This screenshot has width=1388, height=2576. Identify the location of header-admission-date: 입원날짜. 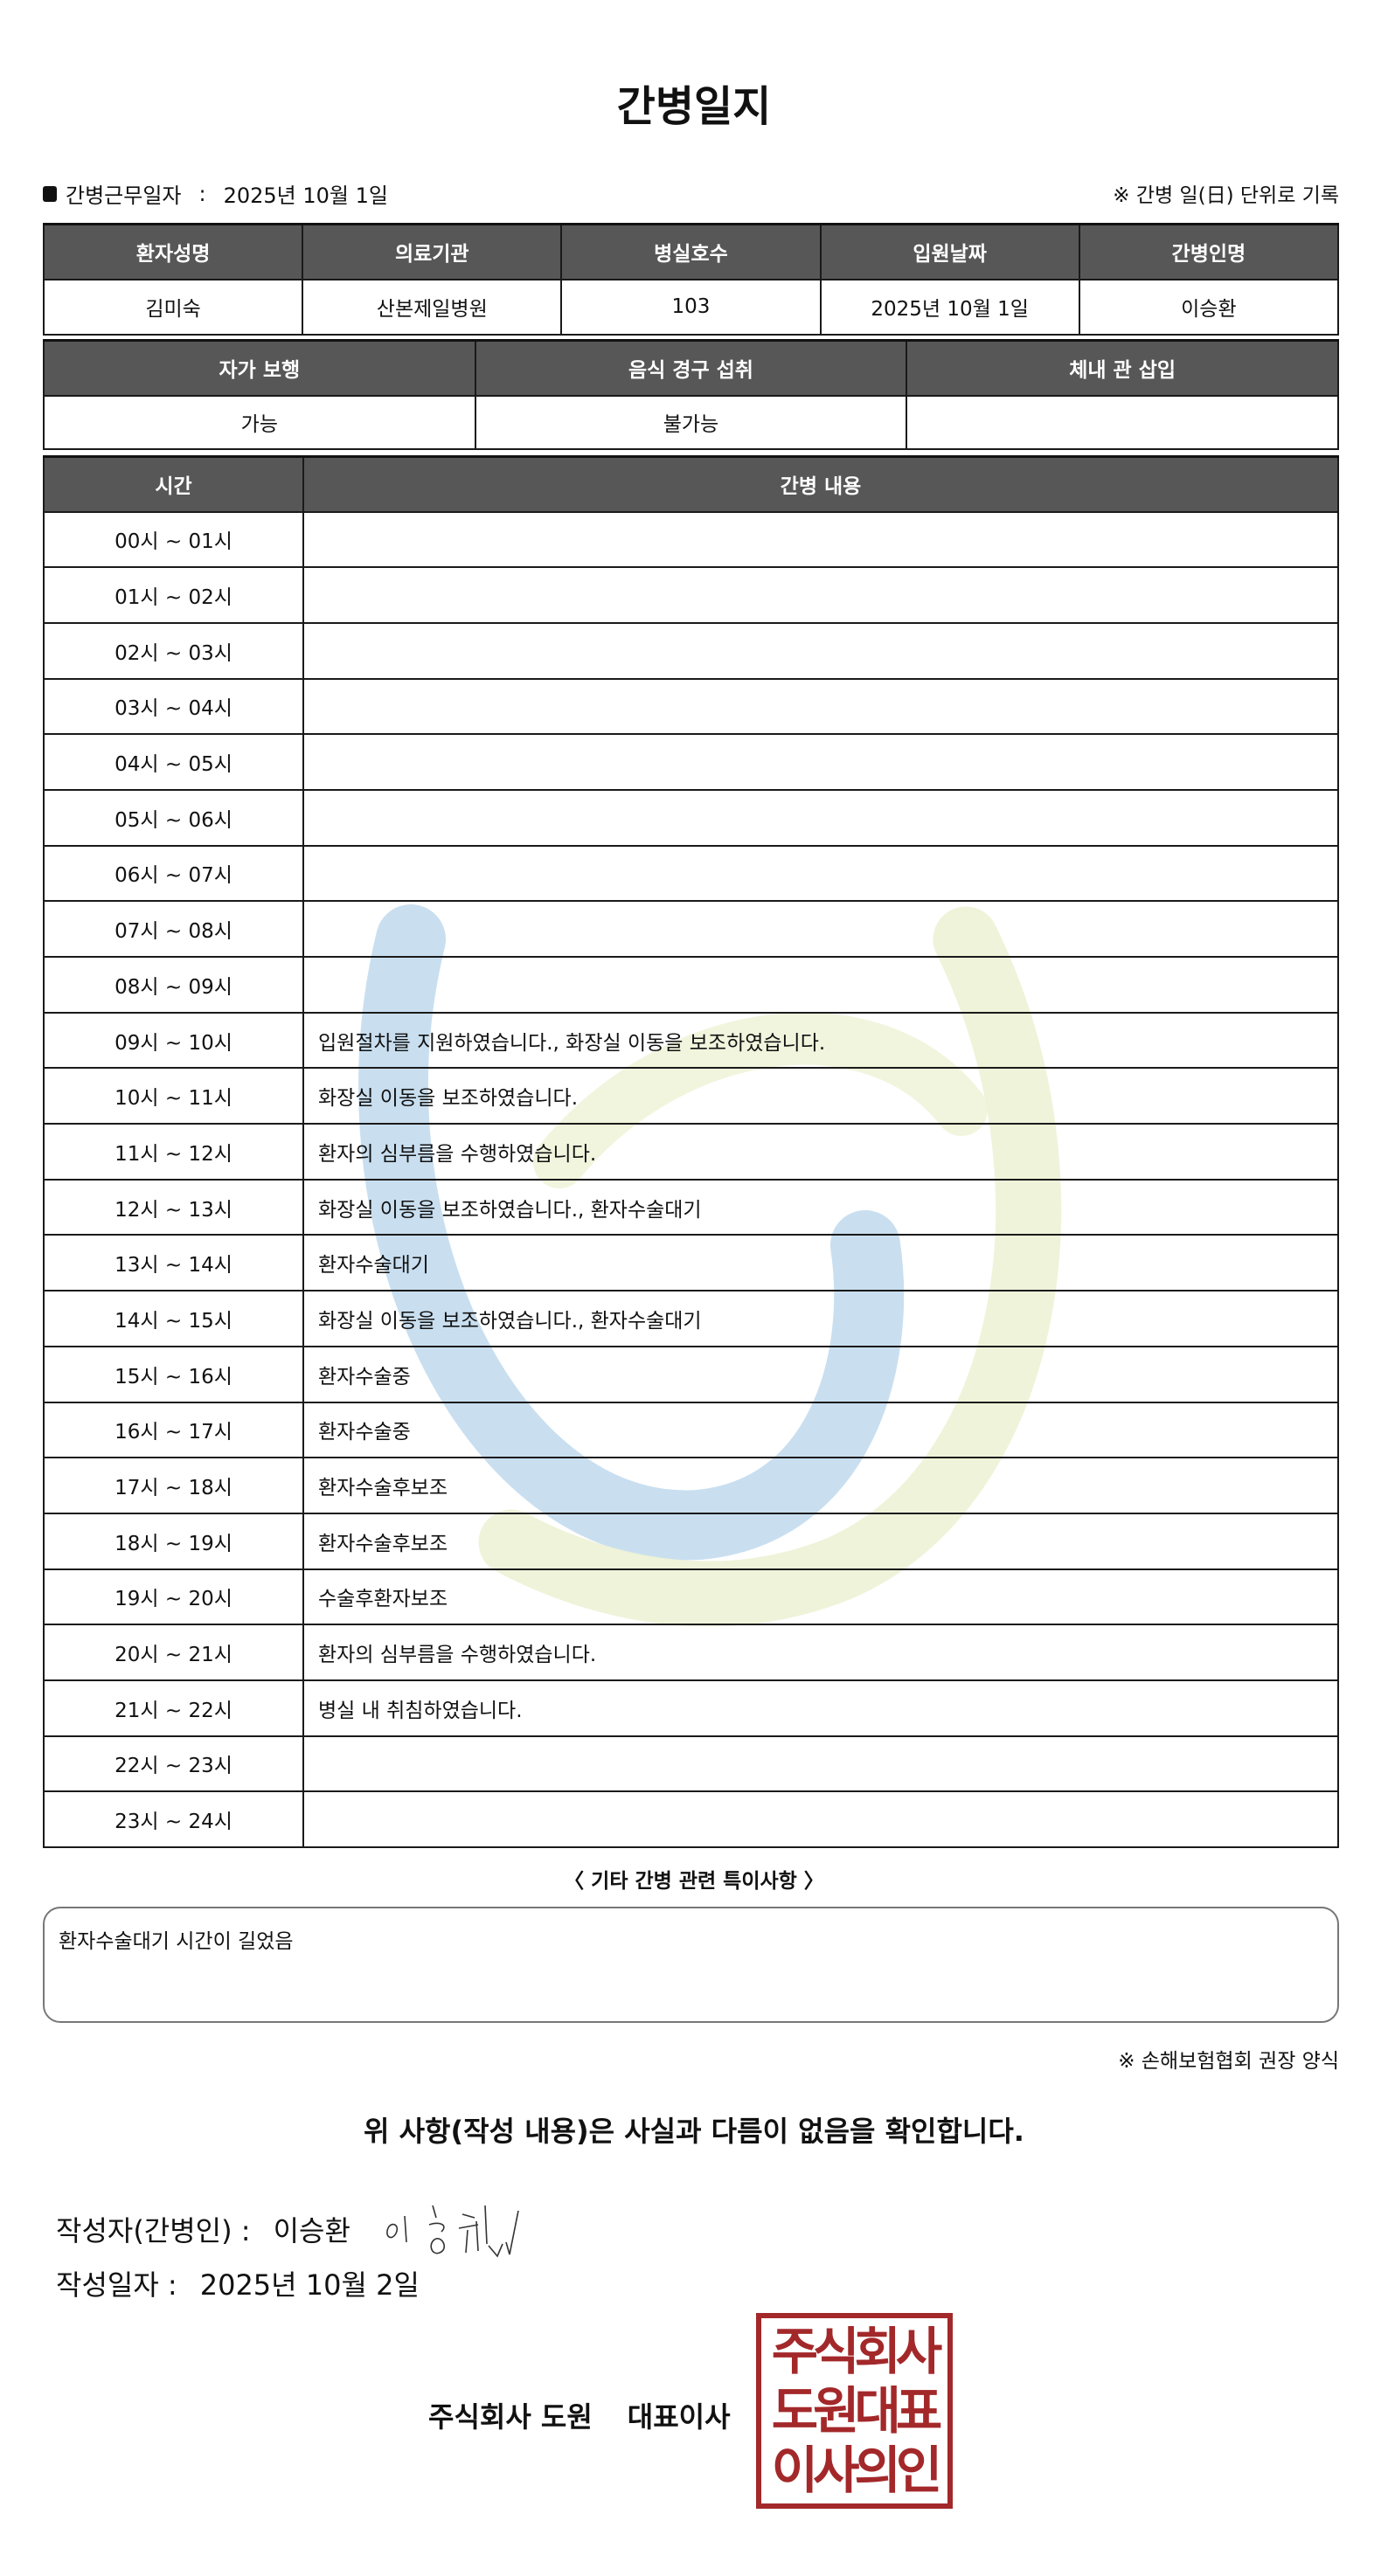
(950, 251).